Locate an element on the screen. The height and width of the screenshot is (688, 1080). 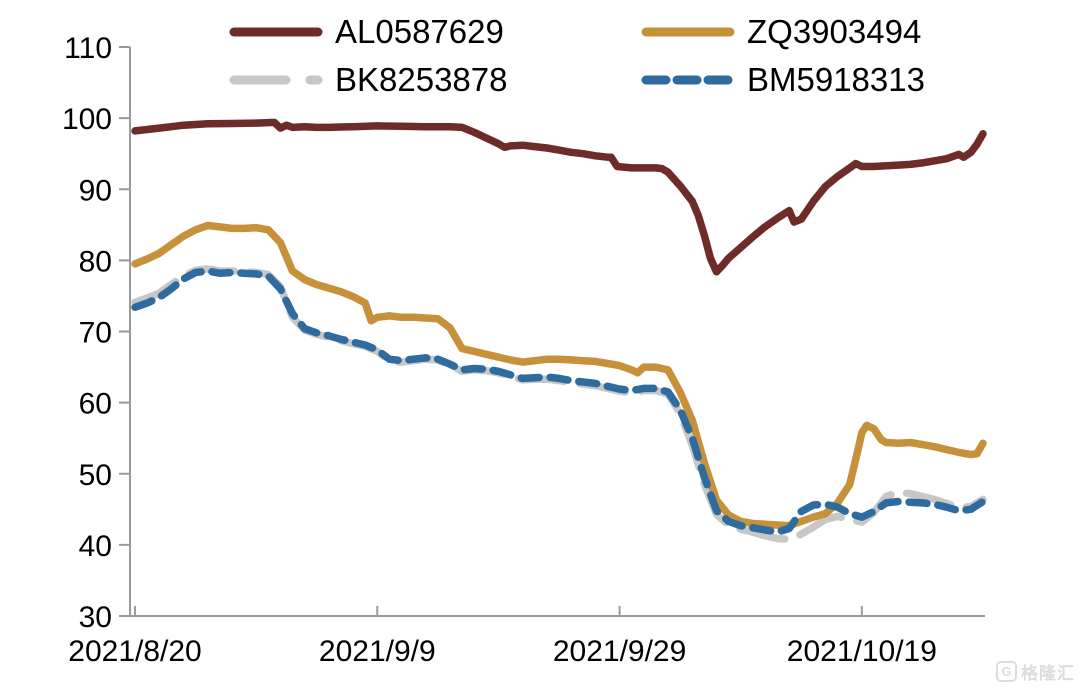
watermark: G 格隆汇 is located at coordinates (1035, 671).